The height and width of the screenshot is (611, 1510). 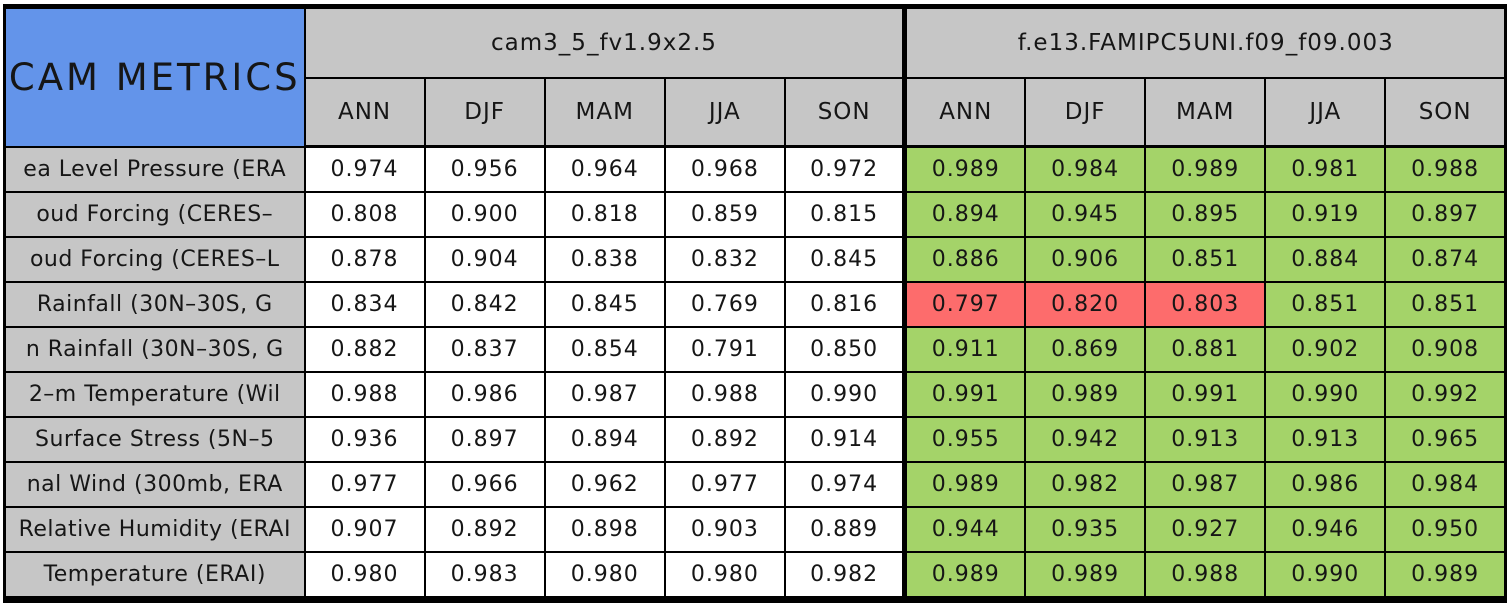 I want to click on metric-value-cell: 0.850, so click(x=844, y=349).